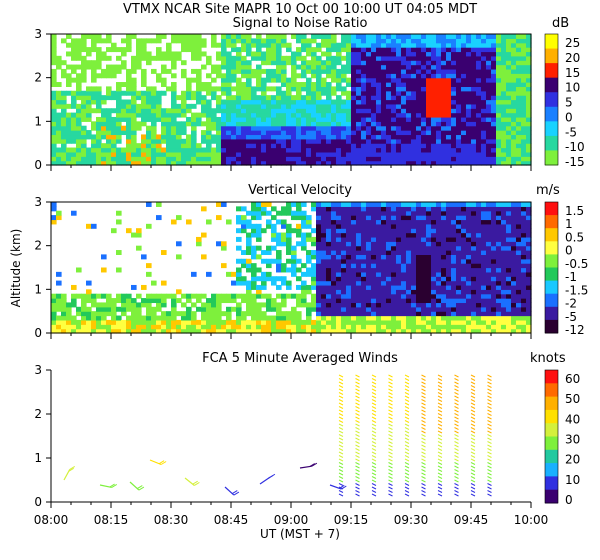 This screenshot has width=600, height=560. What do you see at coordinates (551, 143) in the screenshot?
I see `colorbar-swatch` at bounding box center [551, 143].